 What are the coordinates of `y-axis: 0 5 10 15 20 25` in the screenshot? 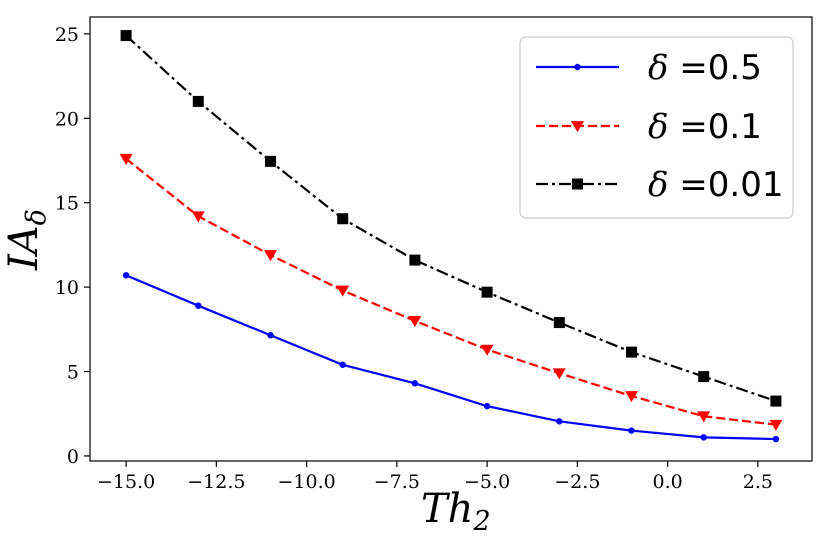 It's located at (72, 246).